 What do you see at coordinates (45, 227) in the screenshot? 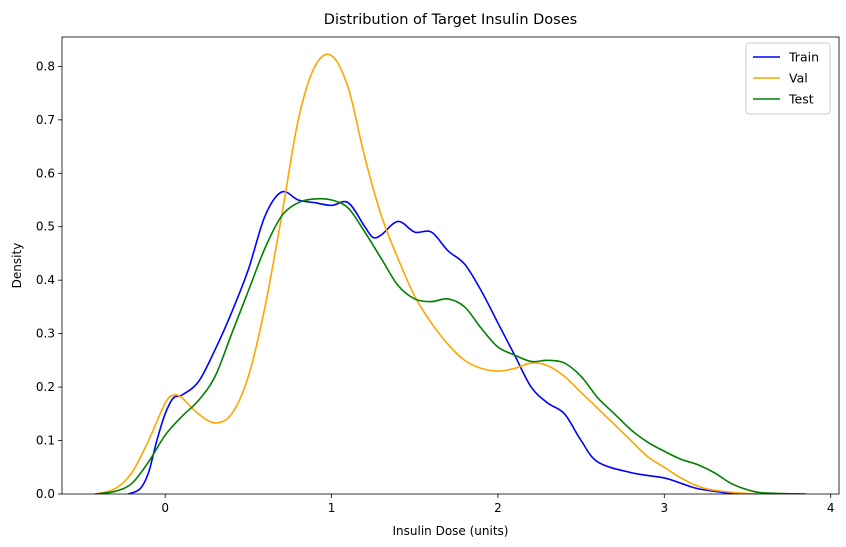
I see `y-tick-label: 0.5` at bounding box center [45, 227].